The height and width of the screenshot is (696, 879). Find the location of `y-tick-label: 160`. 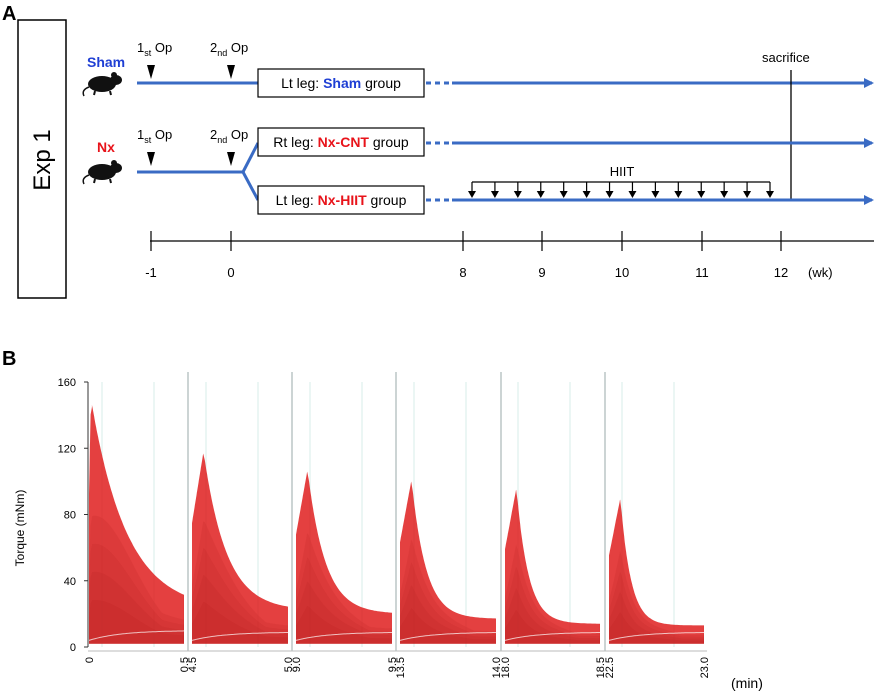

y-tick-label: 160 is located at coordinates (67, 383).